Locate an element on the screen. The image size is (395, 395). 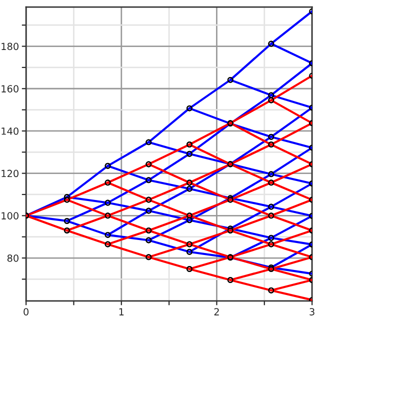
y-tick-label: 120 is located at coordinates (10, 174).